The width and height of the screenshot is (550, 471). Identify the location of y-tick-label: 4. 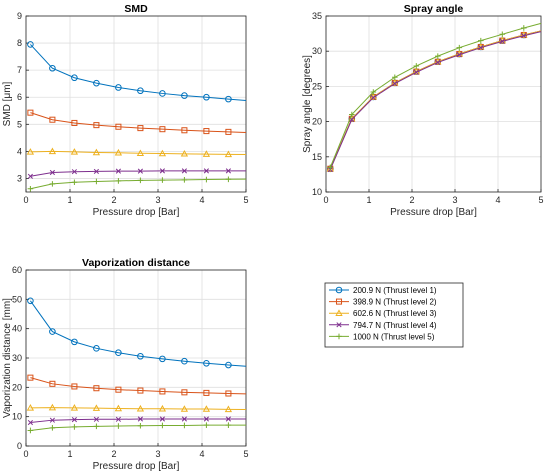
(19, 151).